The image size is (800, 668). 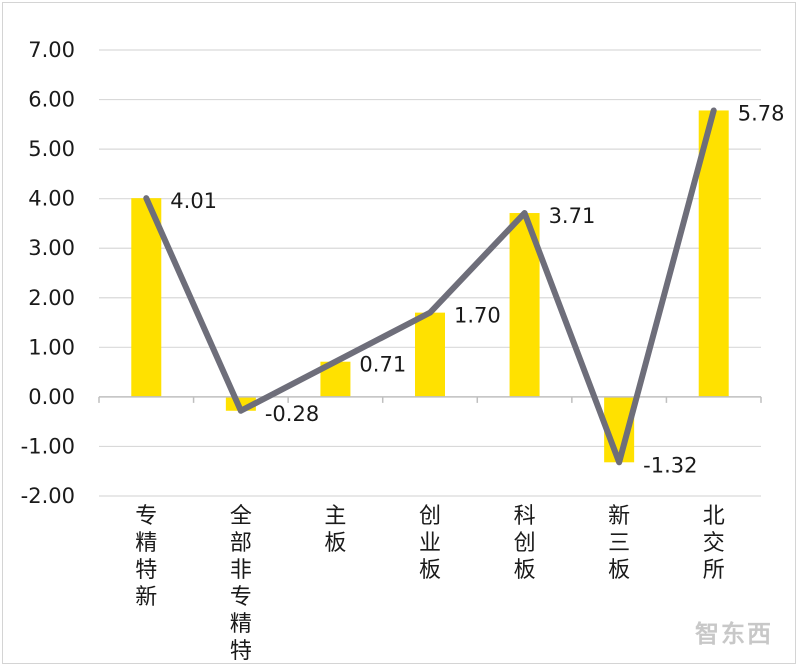 I want to click on category-label: 科创板, so click(x=525, y=543).